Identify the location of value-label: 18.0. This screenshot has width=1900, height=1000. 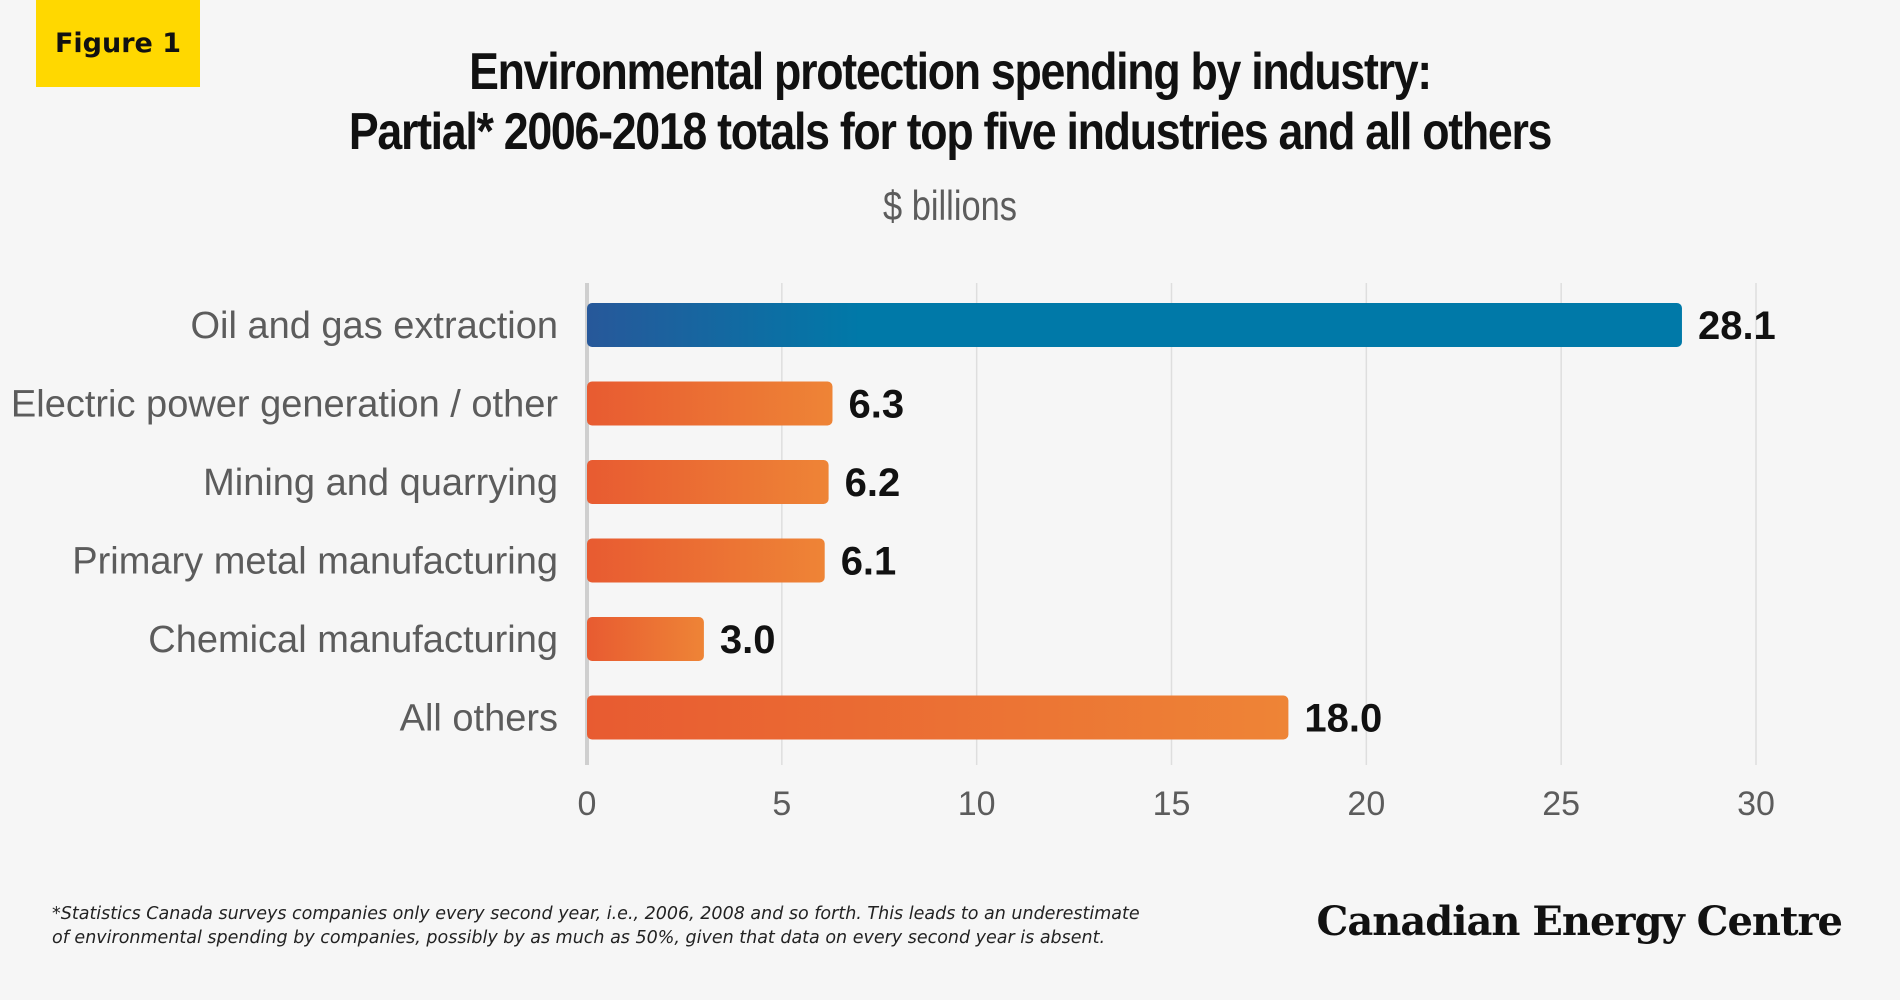
(1343, 719).